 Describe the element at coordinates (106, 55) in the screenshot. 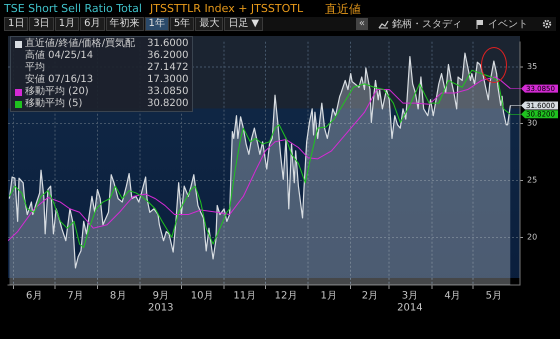

I see `text: 高値 04/25/14 36.2000` at that location.